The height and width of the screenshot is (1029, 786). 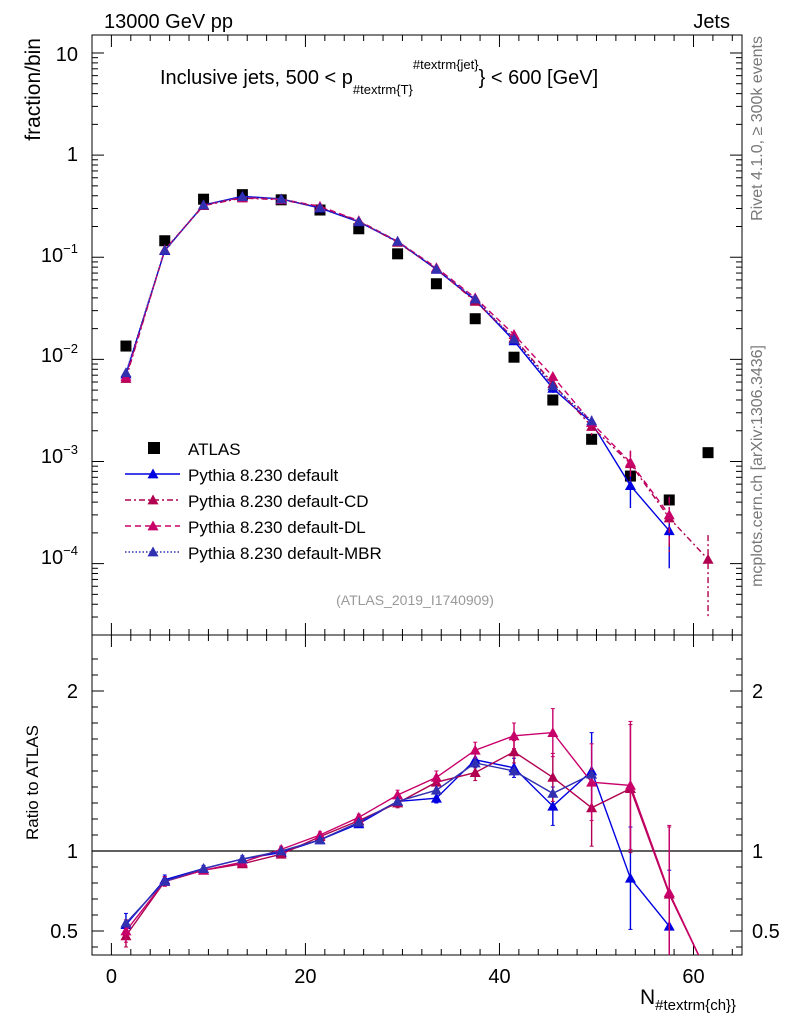 What do you see at coordinates (499, 977) in the screenshot?
I see `xtick-label: 40` at bounding box center [499, 977].